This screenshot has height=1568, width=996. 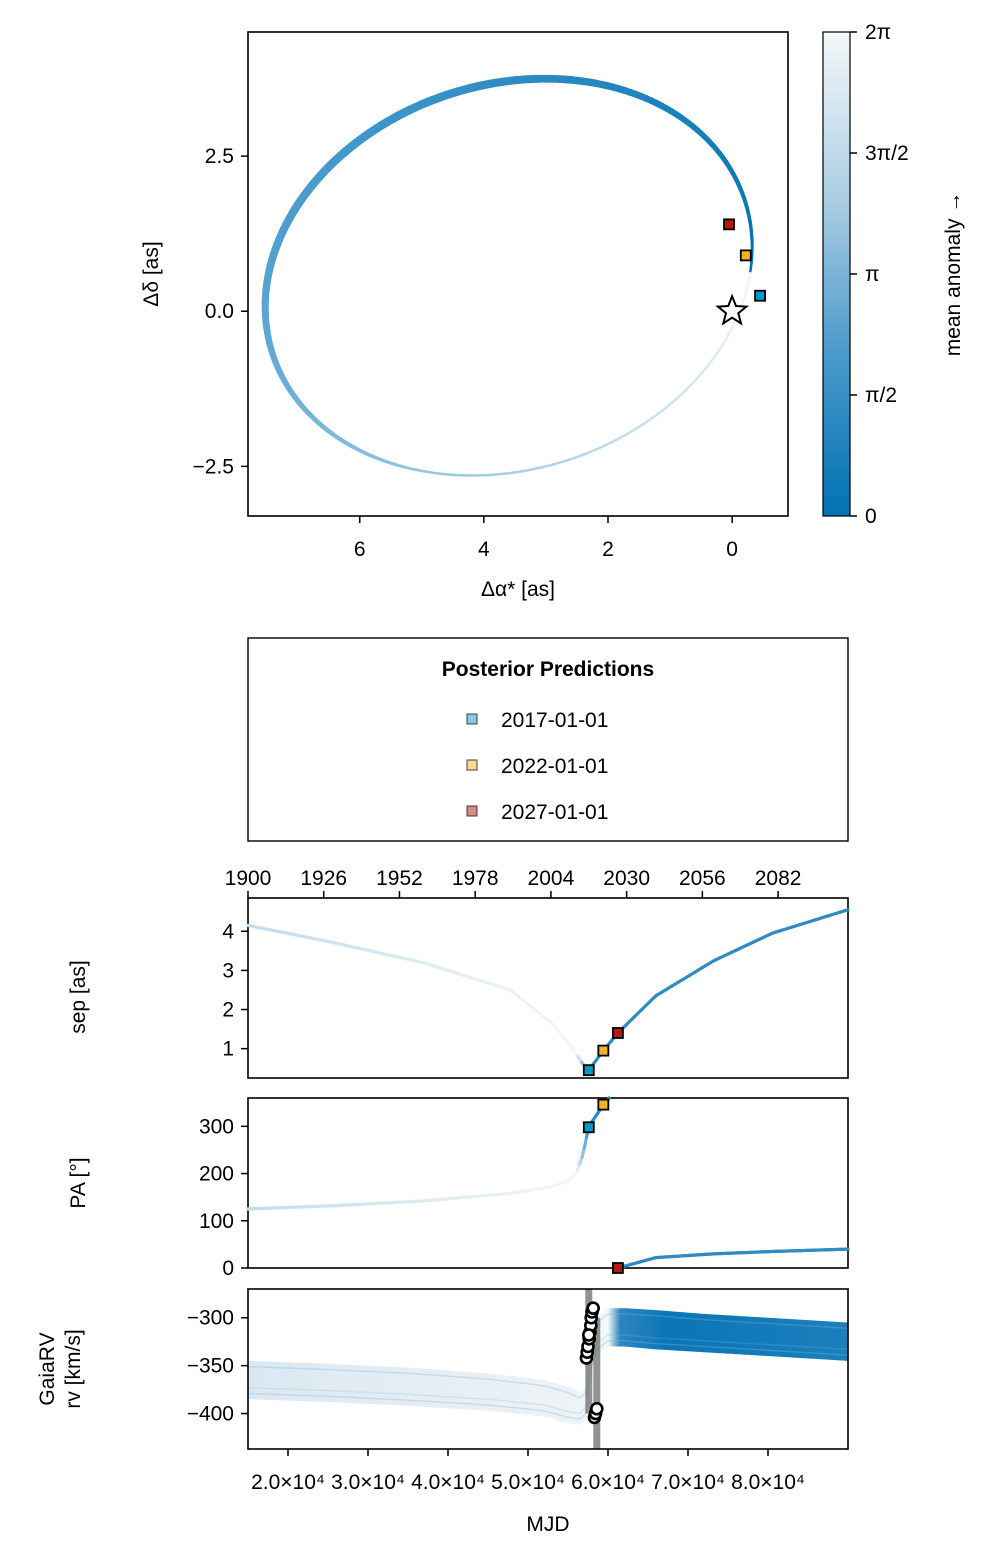 I want to click on sep-y-tick-label: 4, so click(x=228, y=931).